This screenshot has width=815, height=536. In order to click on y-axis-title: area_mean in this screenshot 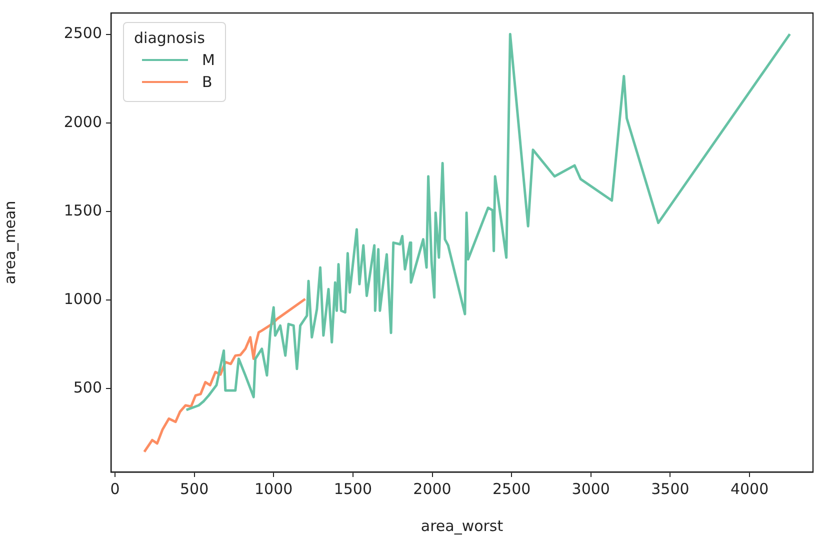, I will do `click(9, 242)`.